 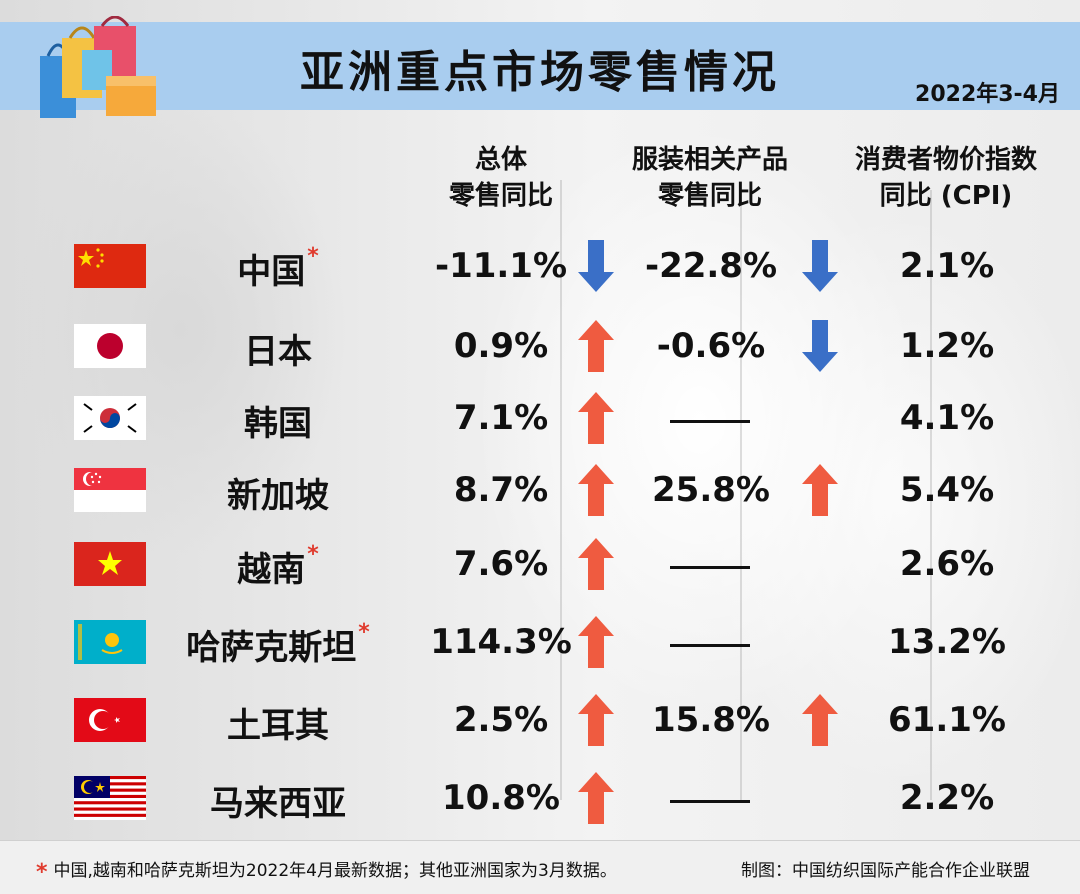 I want to click on footer-bar, so click(x=540, y=867).